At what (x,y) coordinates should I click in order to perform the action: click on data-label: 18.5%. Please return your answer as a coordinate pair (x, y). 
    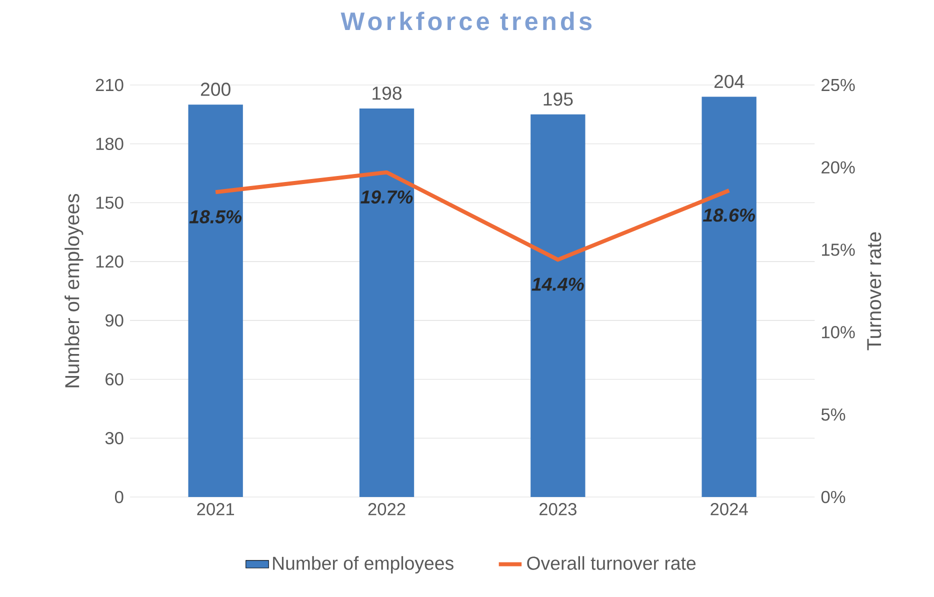
    Looking at the image, I should click on (215, 217).